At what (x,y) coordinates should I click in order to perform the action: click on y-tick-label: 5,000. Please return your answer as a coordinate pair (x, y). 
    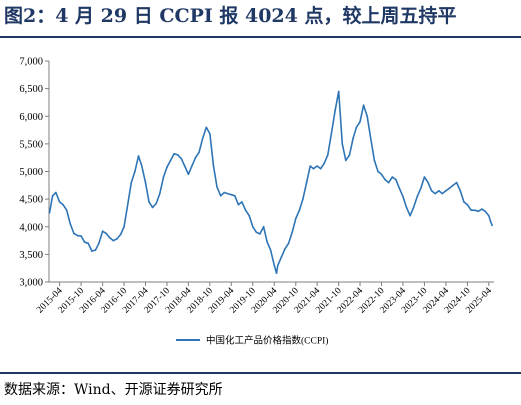
    Looking at the image, I should click on (31, 172).